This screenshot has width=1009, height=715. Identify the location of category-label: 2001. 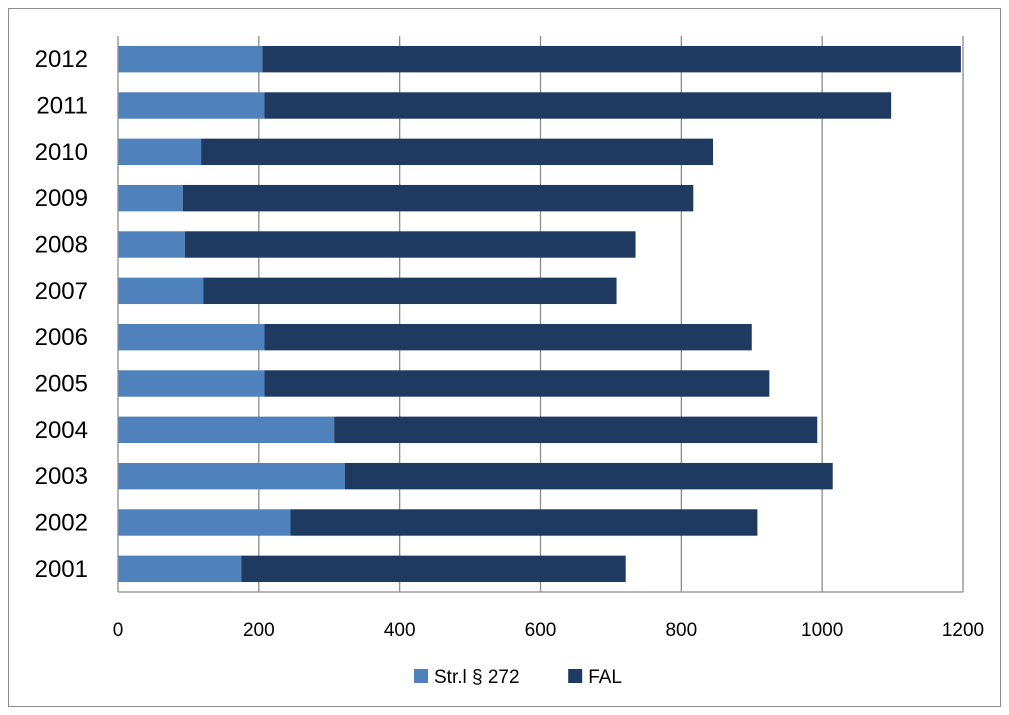
(61, 569).